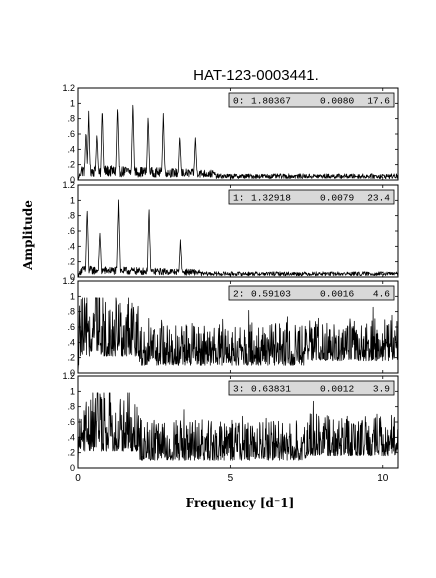 This screenshot has height=578, width=436. I want to click on legend-frequency: 1.80367, so click(271, 101).